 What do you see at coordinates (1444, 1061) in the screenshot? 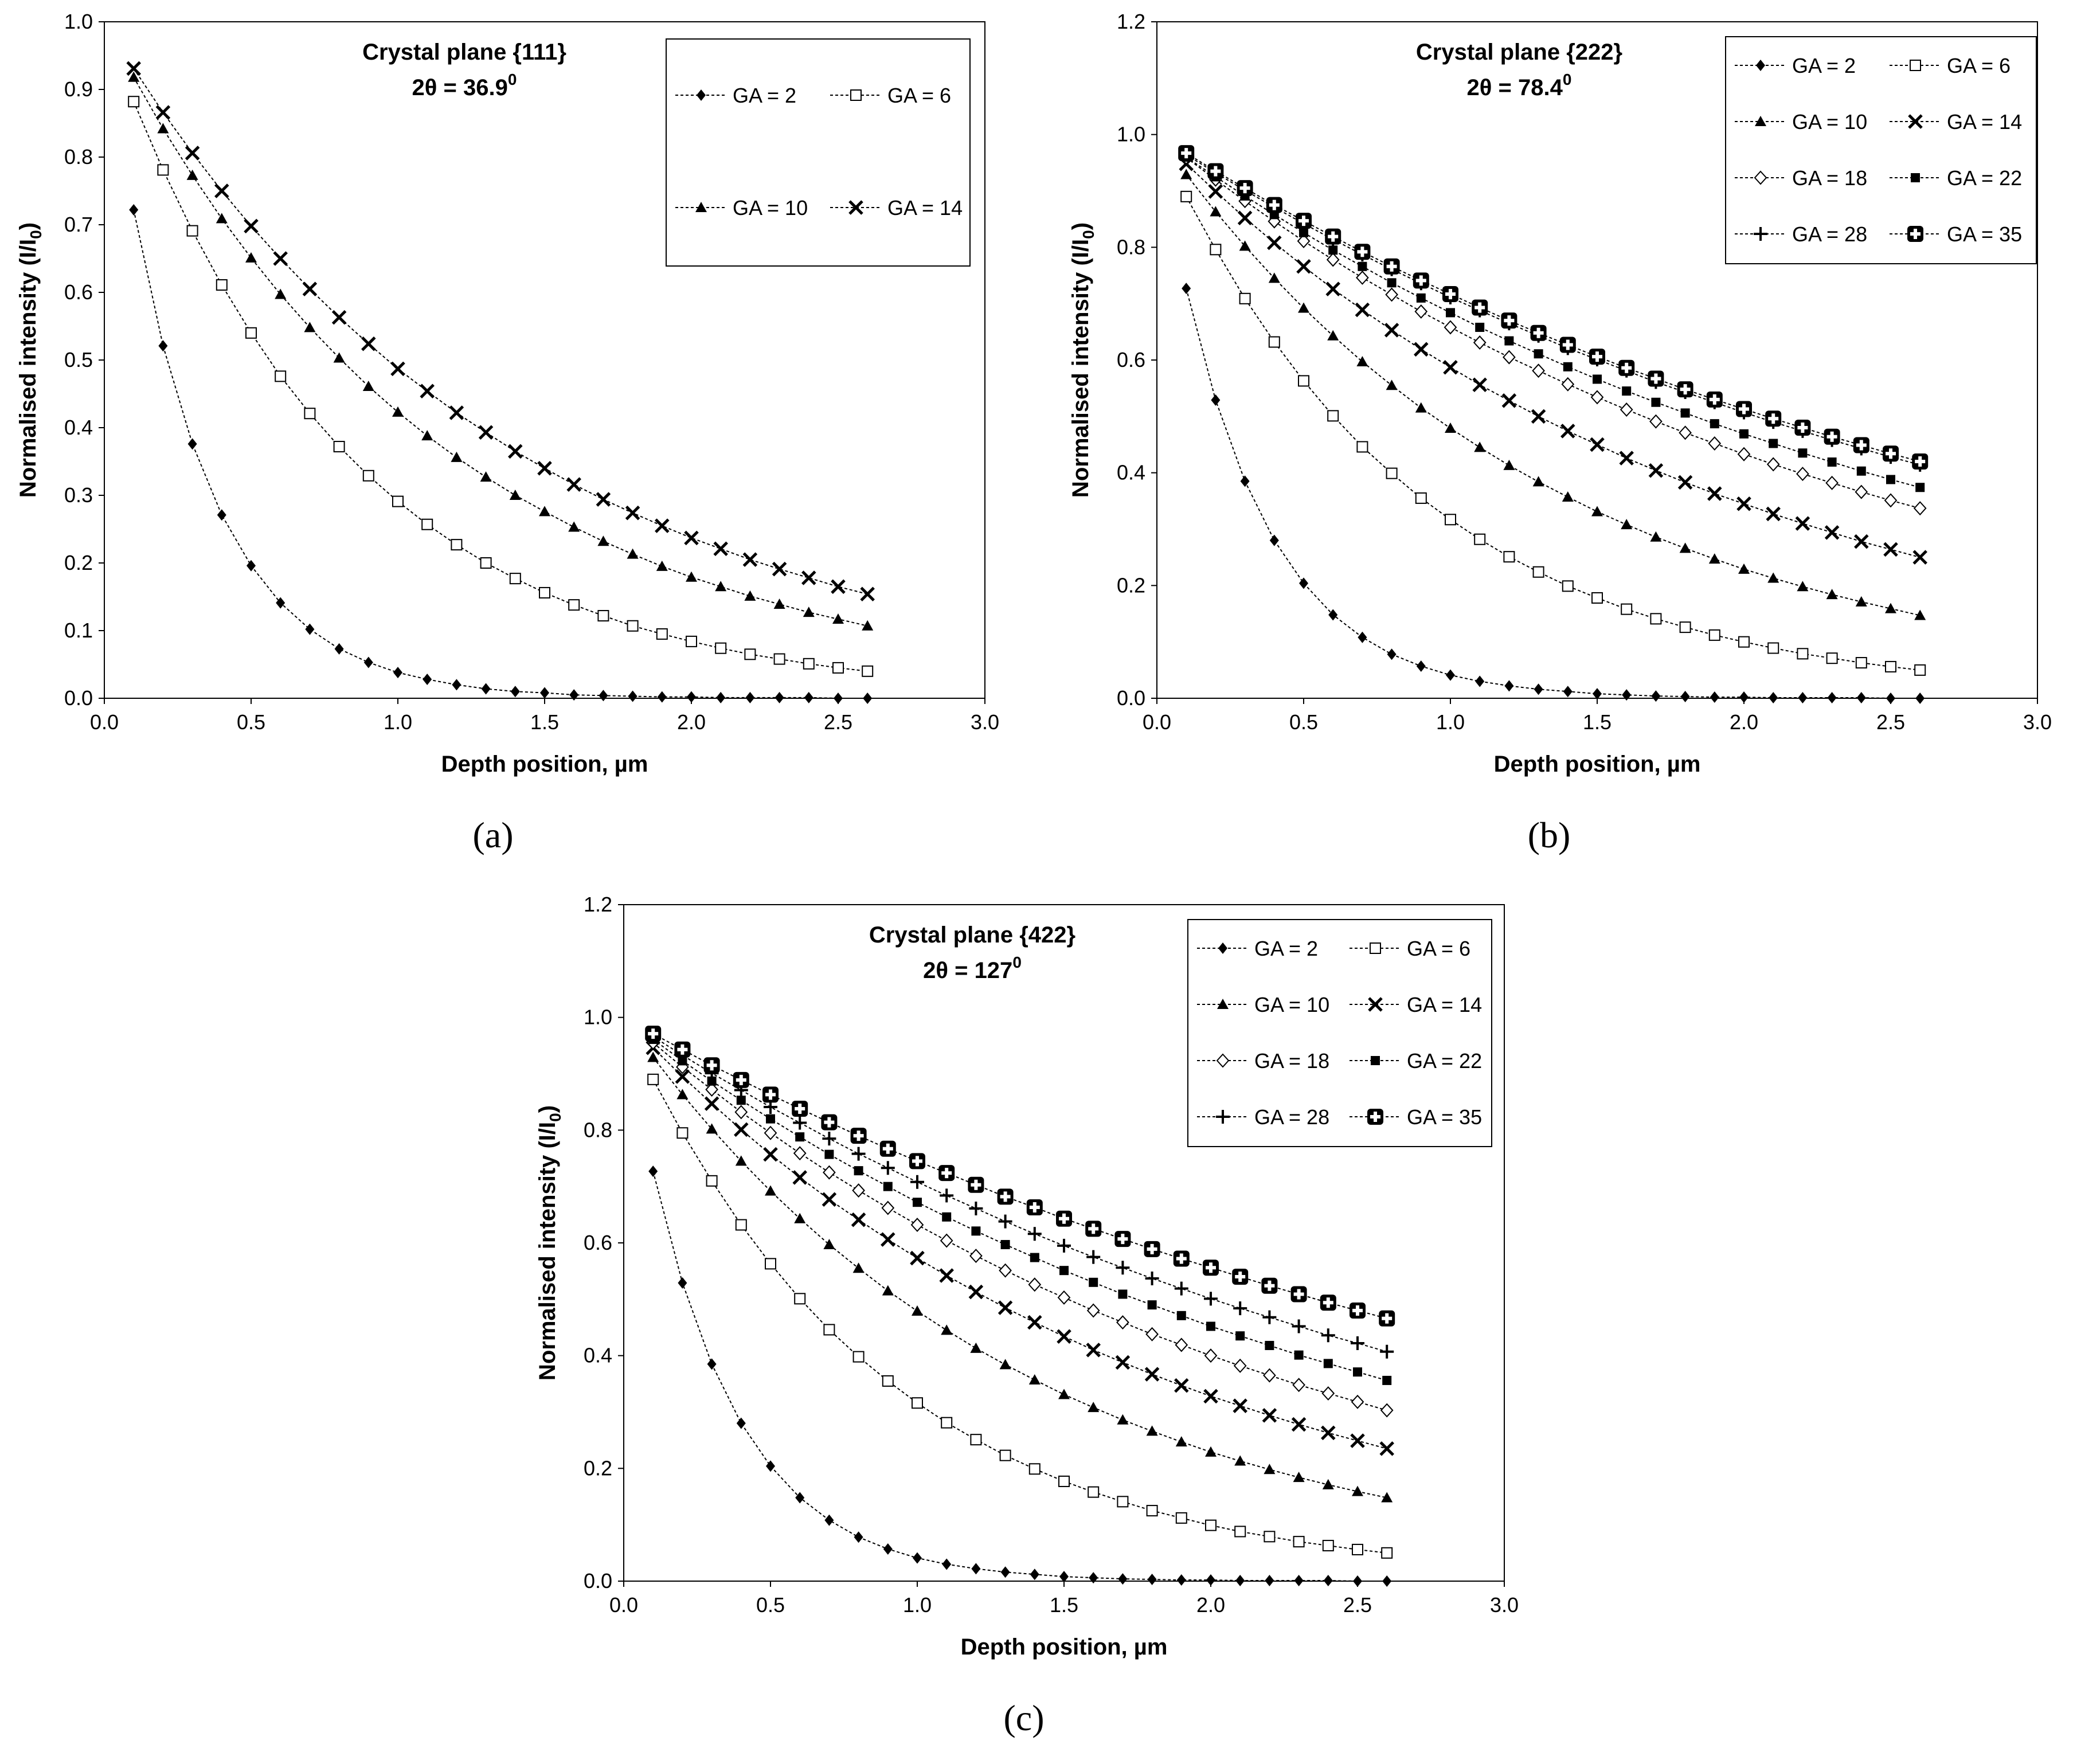
I see `legend-label: GA = 22` at bounding box center [1444, 1061].